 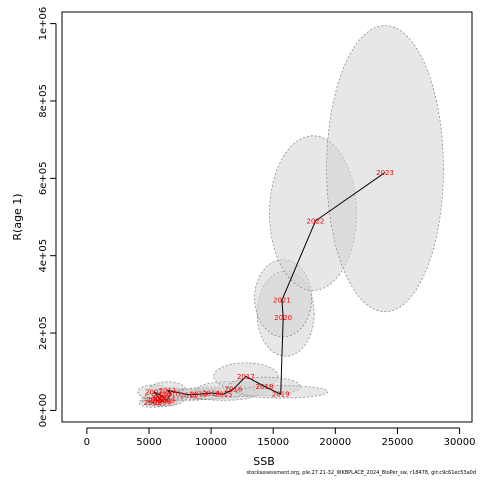 I want to click on point-label-2012: 2012, so click(x=189, y=395).